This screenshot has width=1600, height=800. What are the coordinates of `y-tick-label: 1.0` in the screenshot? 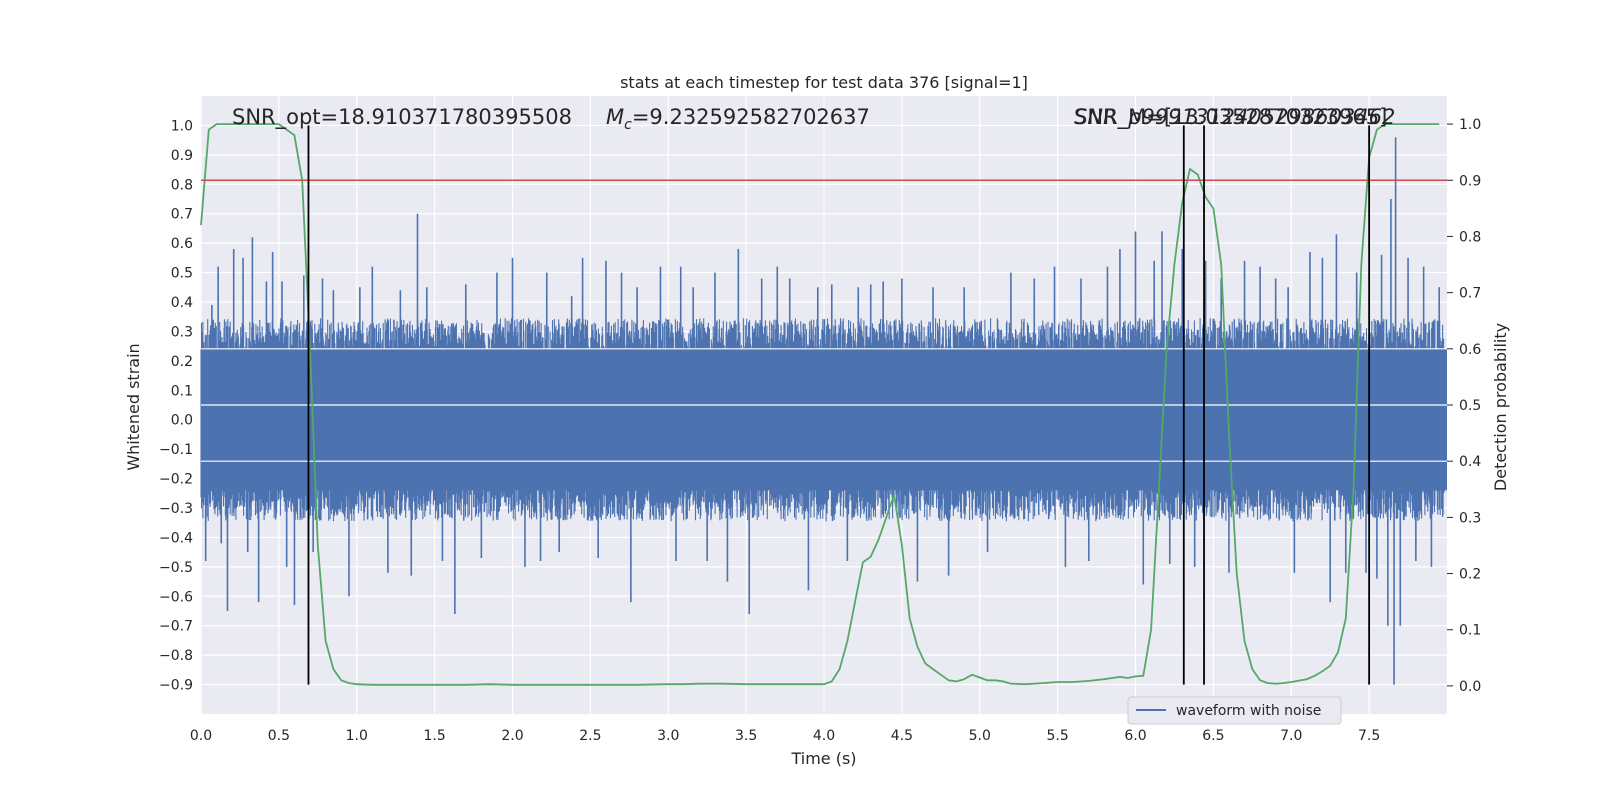 It's located at (182, 126).